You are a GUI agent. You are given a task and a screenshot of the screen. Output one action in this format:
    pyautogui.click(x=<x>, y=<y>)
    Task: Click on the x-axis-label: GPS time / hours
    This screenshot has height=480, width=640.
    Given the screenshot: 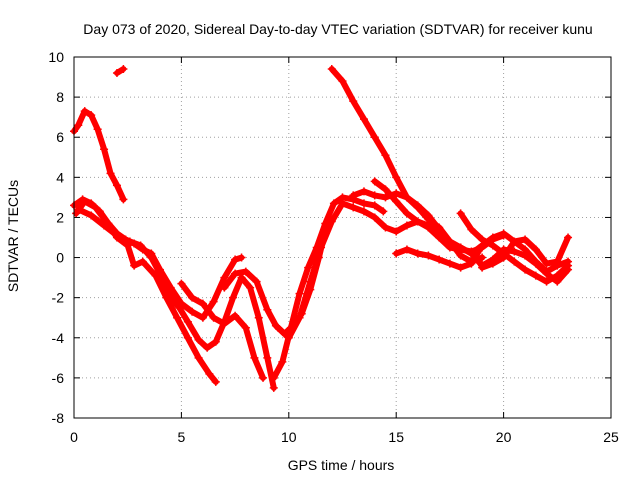 What is the action you would take?
    pyautogui.click(x=341, y=465)
    